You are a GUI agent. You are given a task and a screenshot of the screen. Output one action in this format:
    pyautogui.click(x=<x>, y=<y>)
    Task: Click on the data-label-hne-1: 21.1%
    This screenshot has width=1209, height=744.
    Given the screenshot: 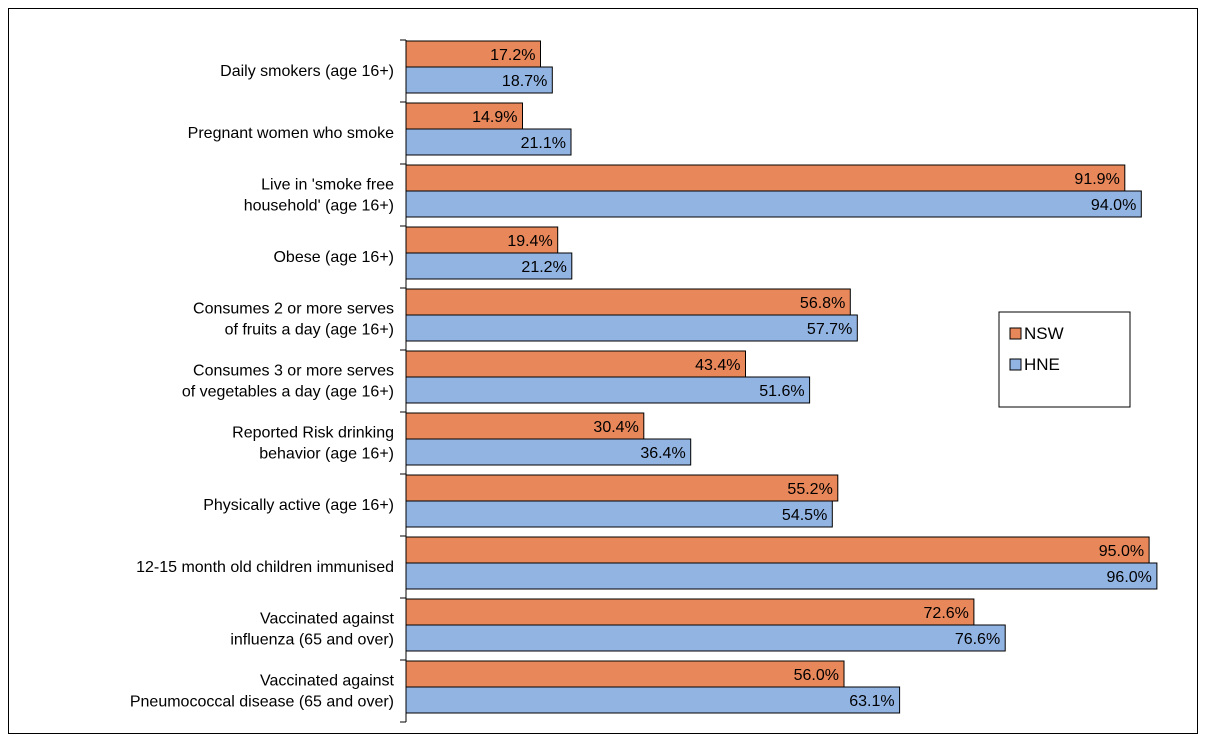 What is the action you would take?
    pyautogui.click(x=543, y=143)
    